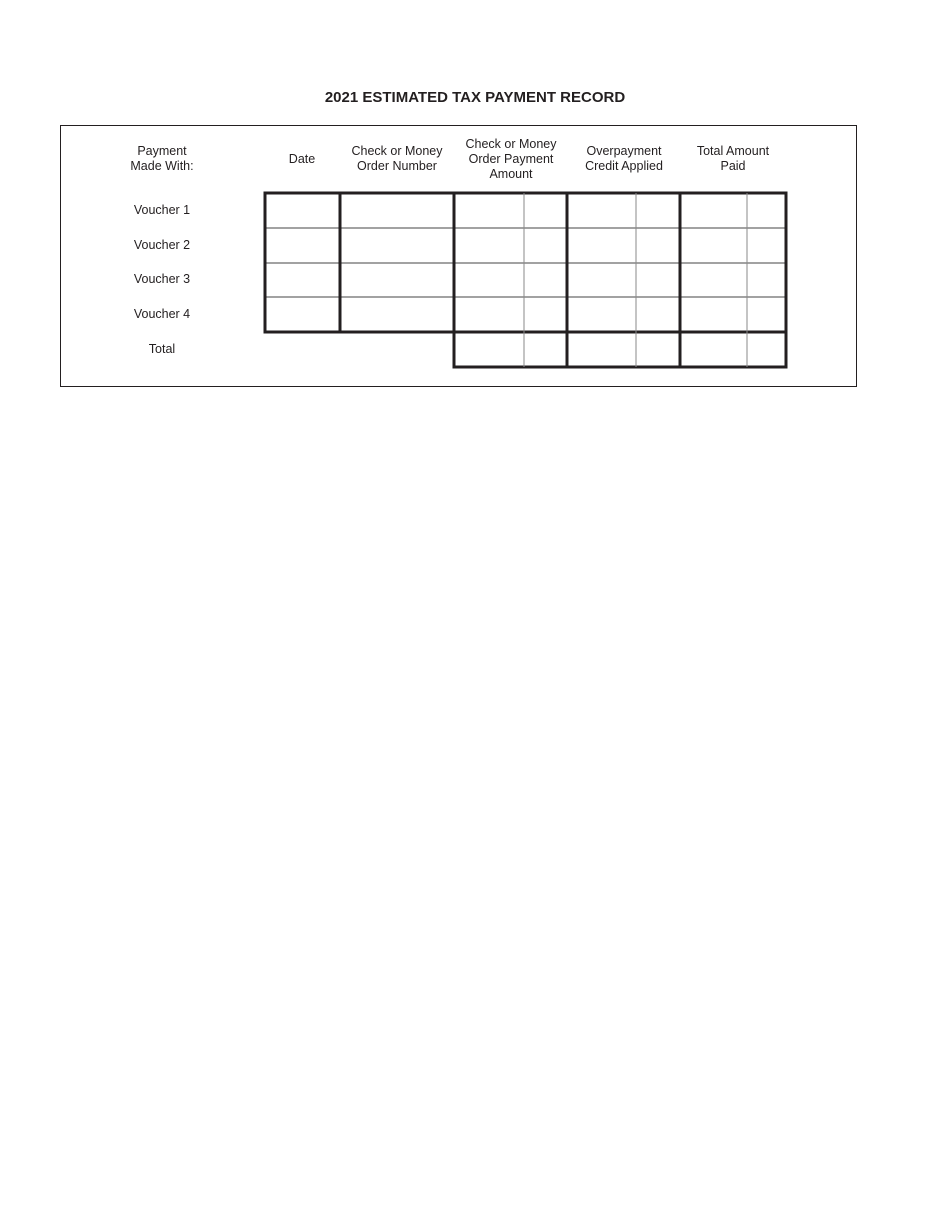 This screenshot has width=950, height=1230. I want to click on voucher-1-overpayment-dollars-field, so click(601, 210).